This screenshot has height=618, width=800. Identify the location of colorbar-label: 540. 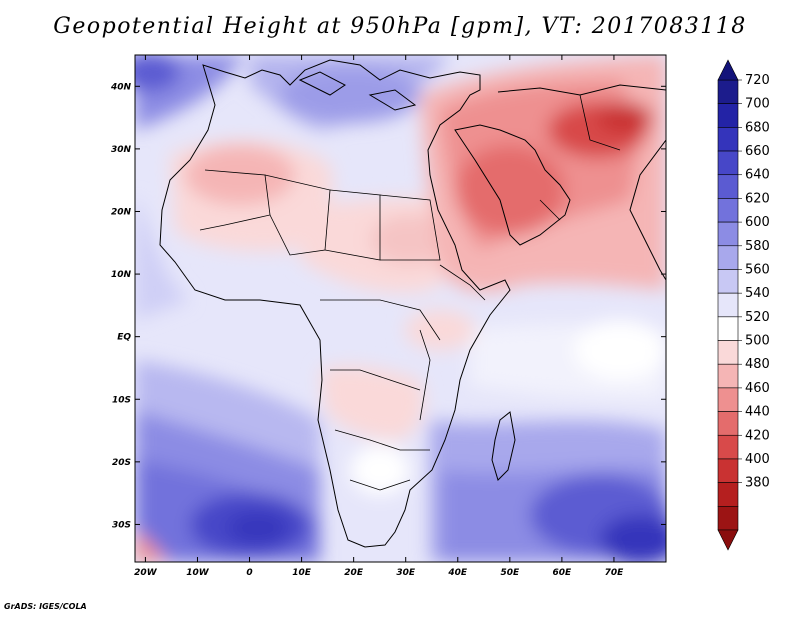
(757, 293).